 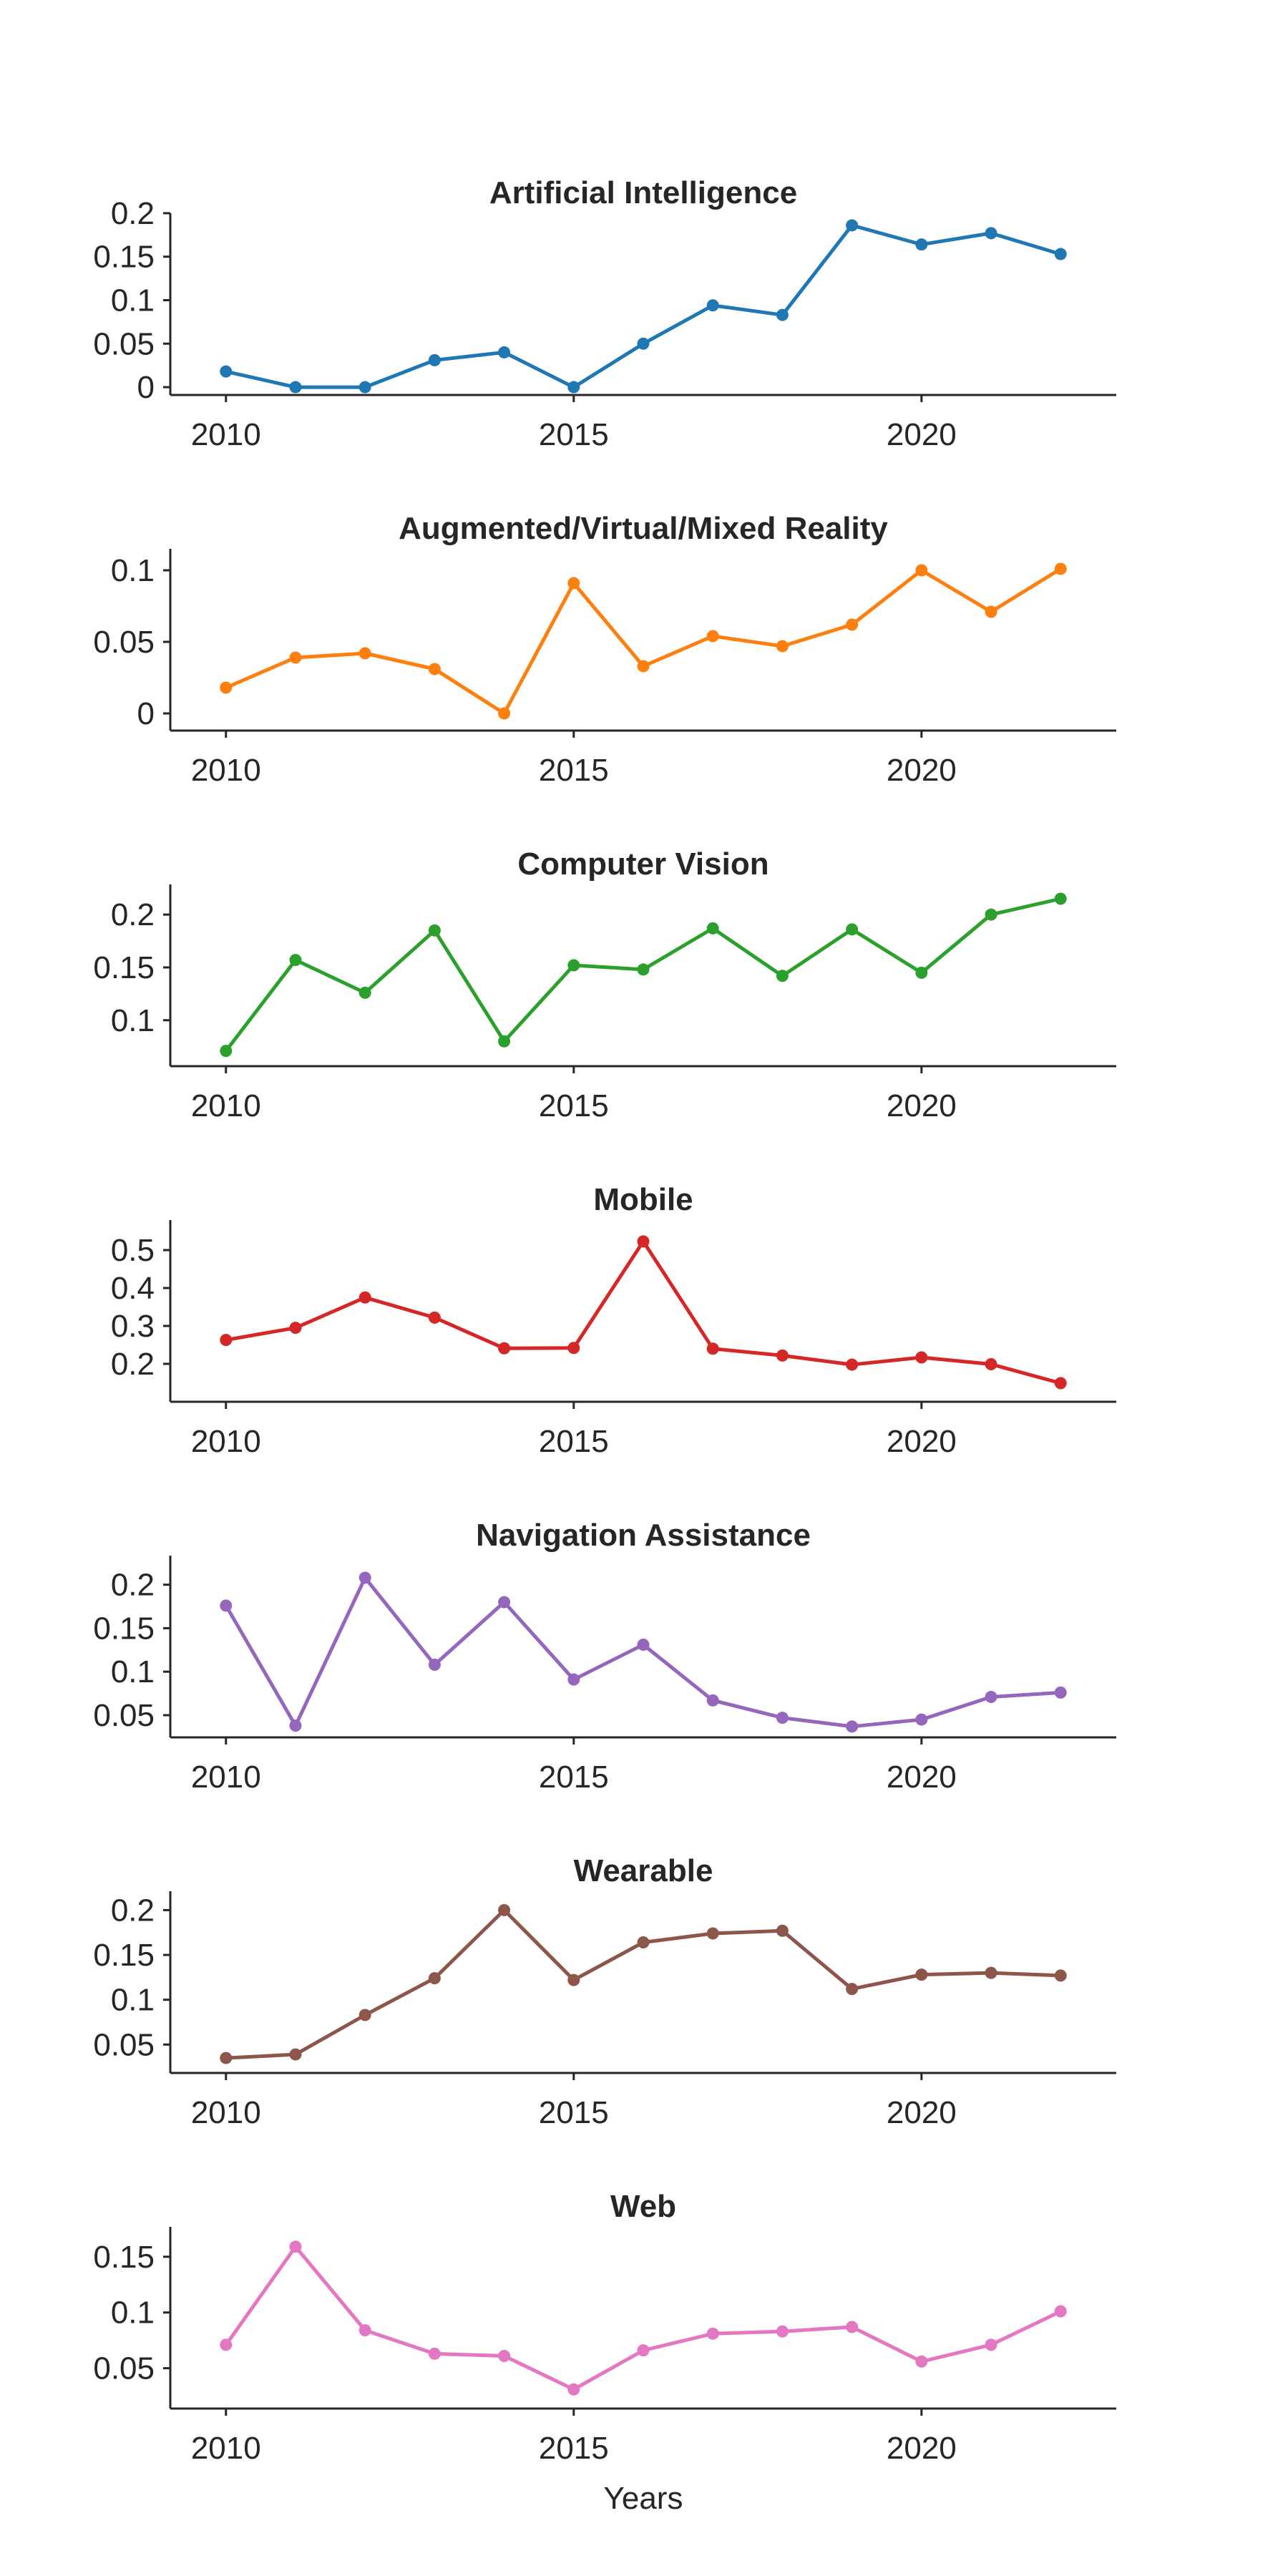 What do you see at coordinates (613, 1320) in the screenshot?
I see `chart-panel-3: Mobile 0.20.30.40.5 2010 2015 2020` at bounding box center [613, 1320].